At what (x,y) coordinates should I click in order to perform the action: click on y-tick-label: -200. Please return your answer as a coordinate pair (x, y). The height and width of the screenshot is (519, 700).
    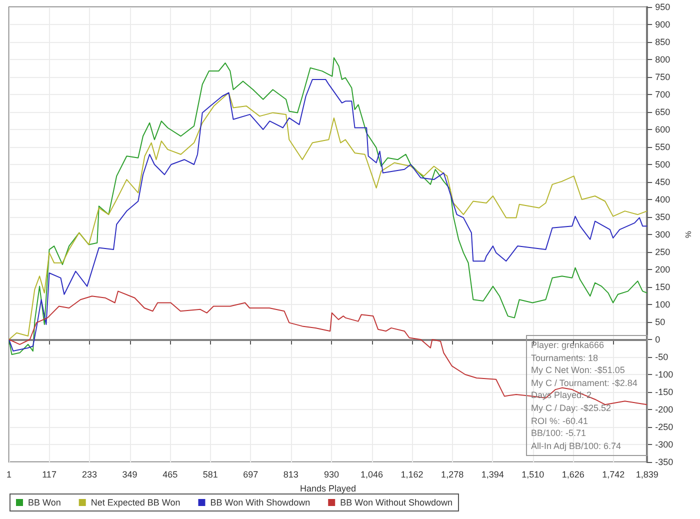
    Looking at the image, I should click on (664, 409).